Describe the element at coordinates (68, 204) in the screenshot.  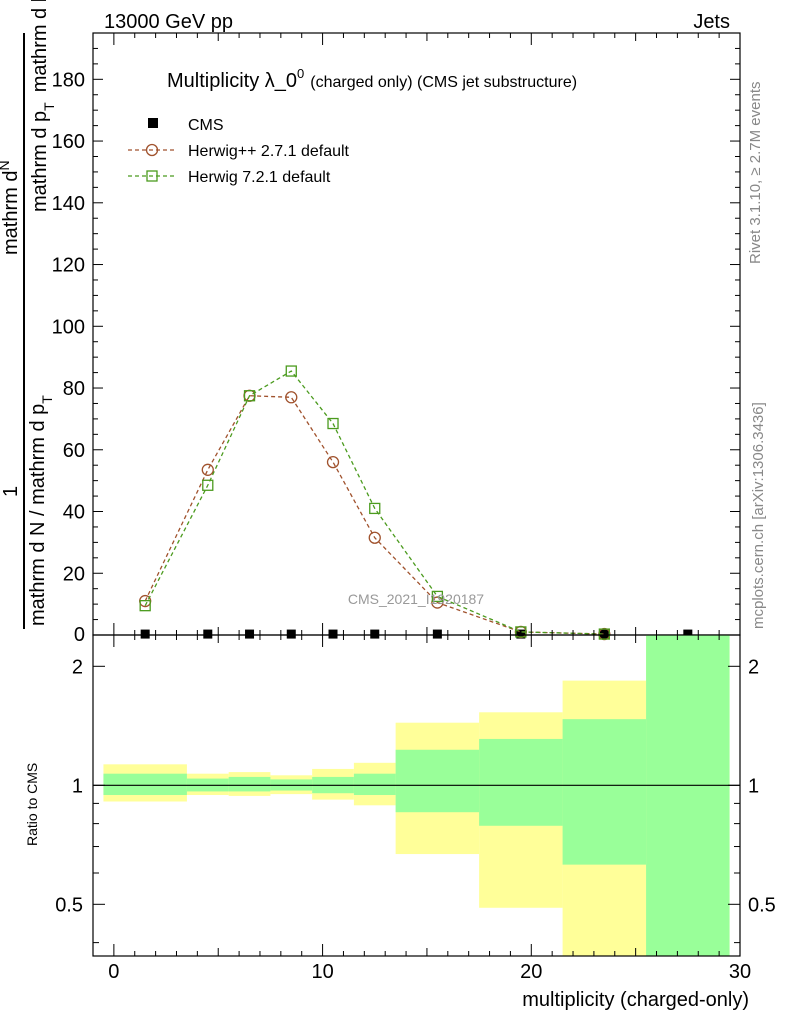
I see `main-y-tick-label: 140` at that location.